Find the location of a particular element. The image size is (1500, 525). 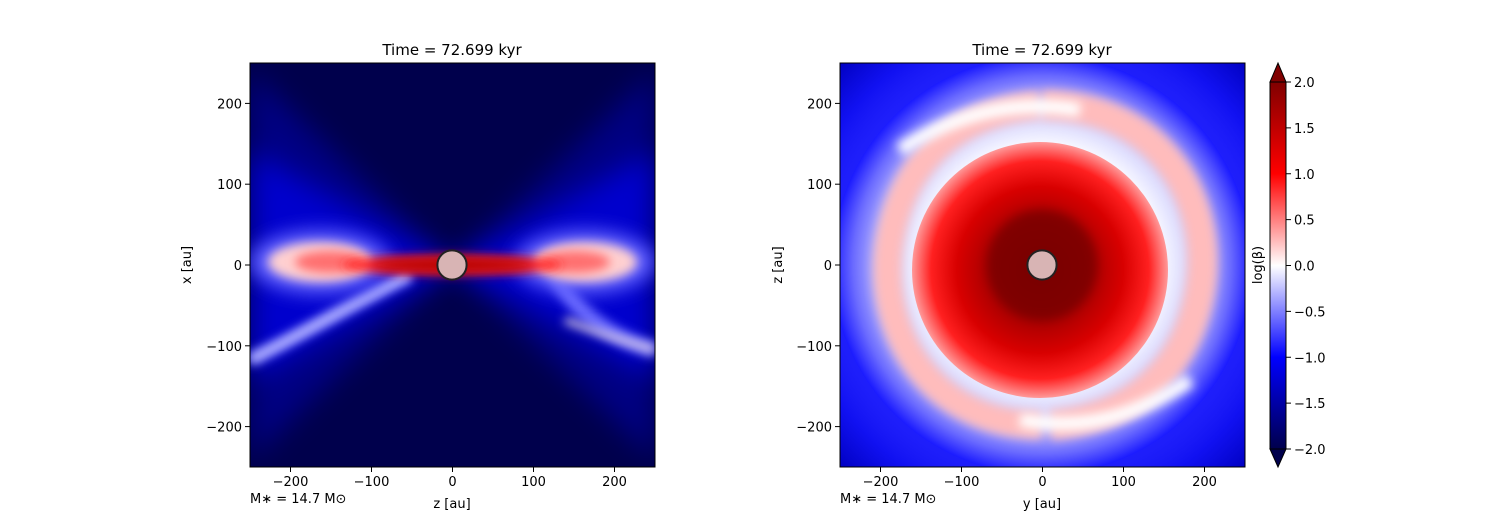

colorbar-ticks: 2.0 1.5 1.0 0.5 0.0 −0.5 −1.0 −1.5 −2.0 is located at coordinates (1306, 267).